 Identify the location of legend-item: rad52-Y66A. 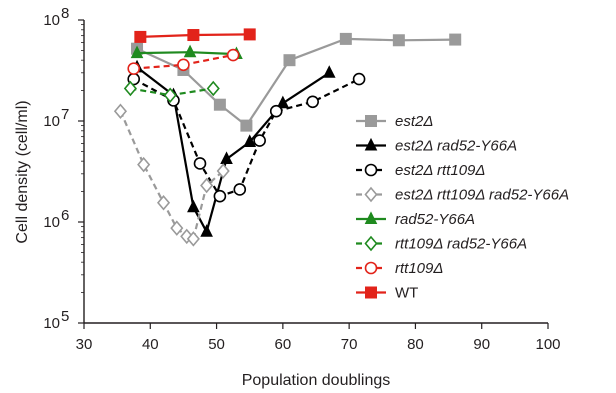
(415, 219).